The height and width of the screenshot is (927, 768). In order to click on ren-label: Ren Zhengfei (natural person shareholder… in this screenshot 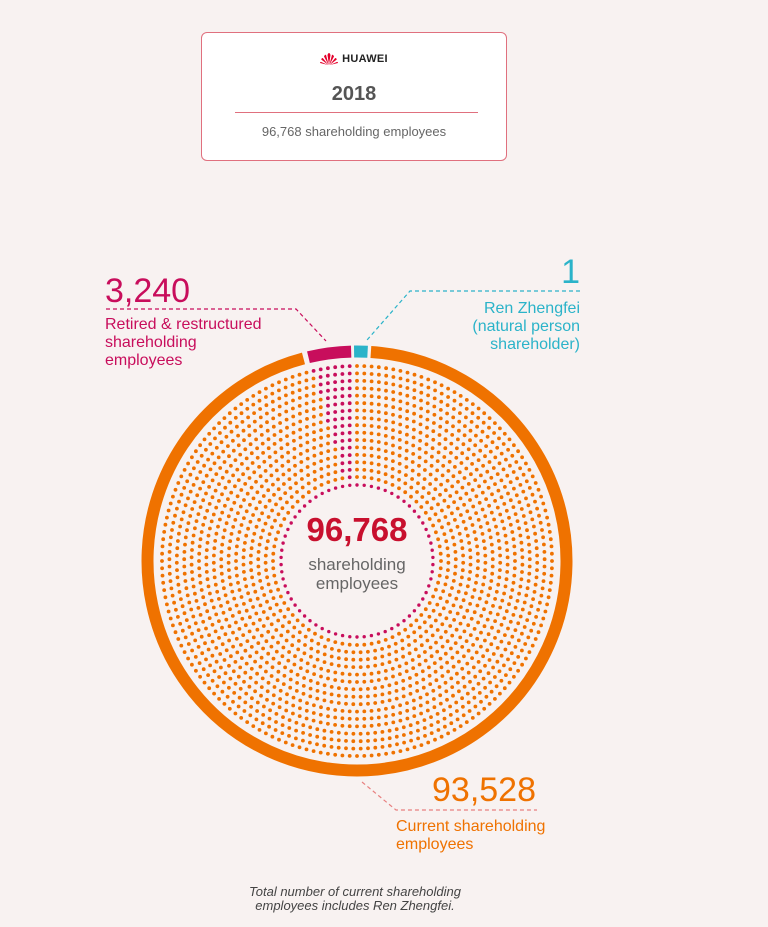, I will do `click(526, 326)`.